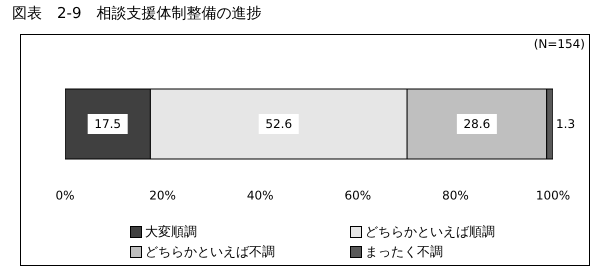 Image resolution: width=600 pixels, height=275 pixels. Describe the element at coordinates (477, 124) in the screenshot. I see `data-label: 28.6` at that location.